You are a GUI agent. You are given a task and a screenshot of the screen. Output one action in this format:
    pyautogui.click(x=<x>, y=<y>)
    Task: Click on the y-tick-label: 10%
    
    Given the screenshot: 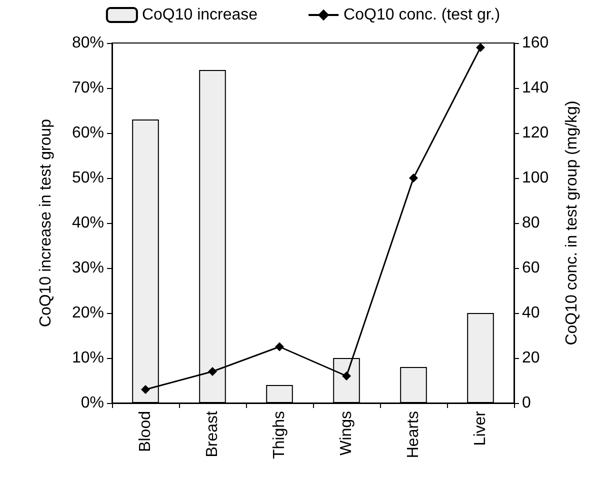 What is the action you would take?
    pyautogui.click(x=88, y=358)
    